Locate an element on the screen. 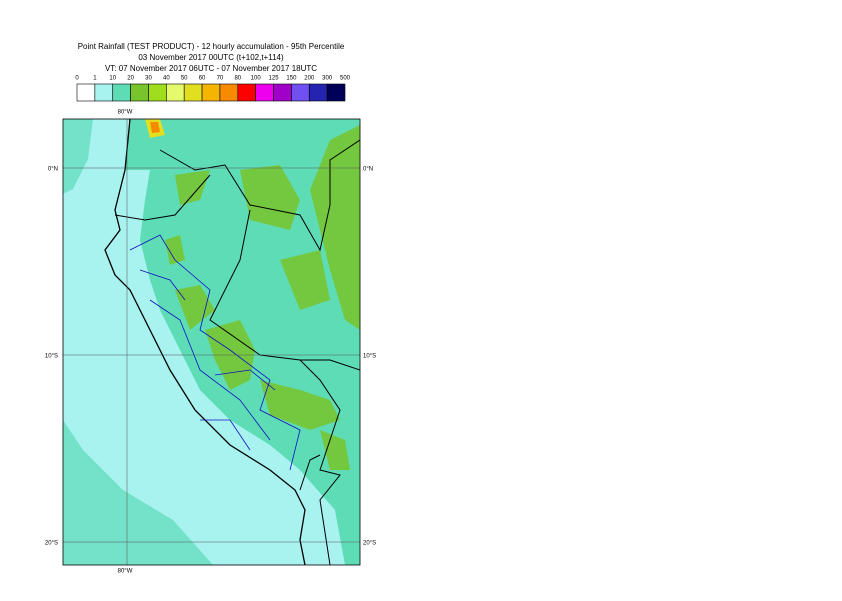  legend: 0 1 10 20 30 40 50 60 70 80 100 125 150 200 300 500 is located at coordinates (213, 89).